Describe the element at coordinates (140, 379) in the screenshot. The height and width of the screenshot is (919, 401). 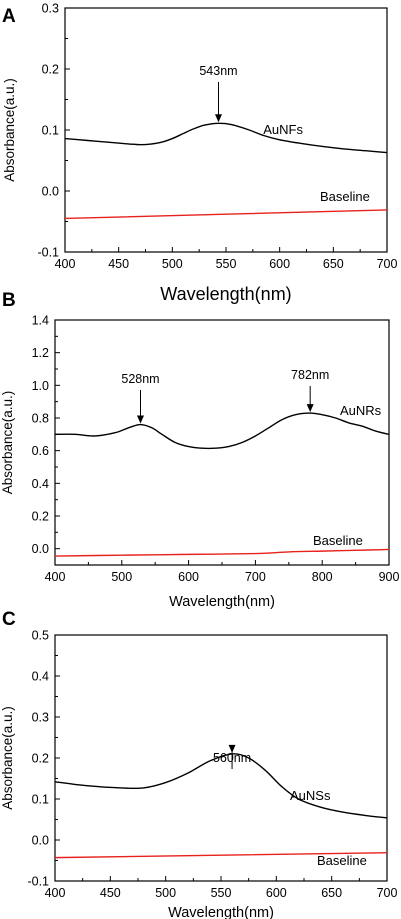
I see `peak-annotation: 528nm` at that location.